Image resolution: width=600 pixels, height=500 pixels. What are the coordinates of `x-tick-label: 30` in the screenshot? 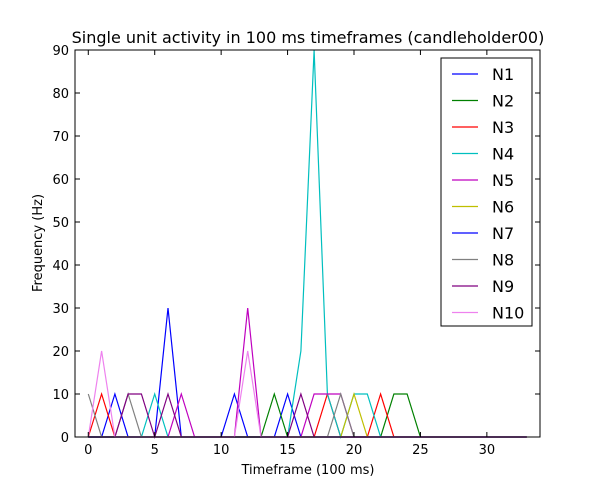 It's located at (487, 450).